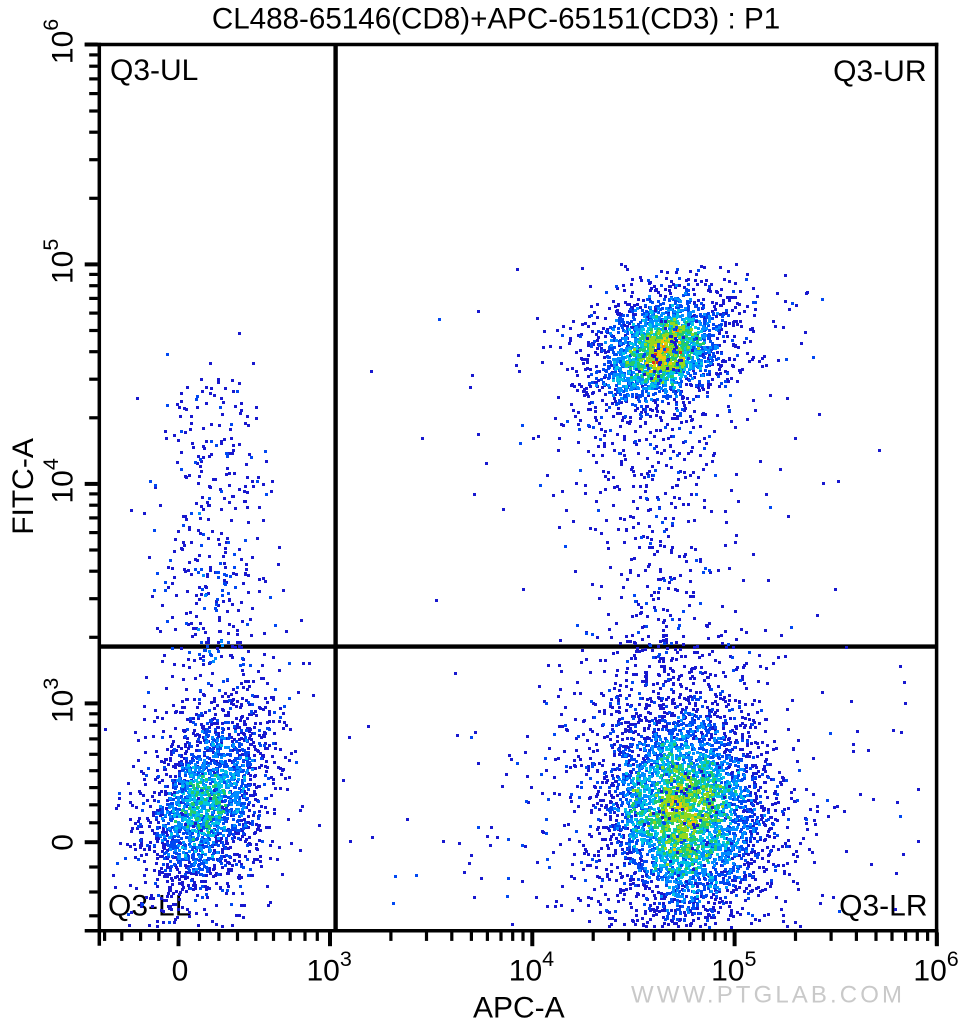 The width and height of the screenshot is (975, 1029). Describe the element at coordinates (519, 1008) in the screenshot. I see `svg-text: APC-A` at that location.